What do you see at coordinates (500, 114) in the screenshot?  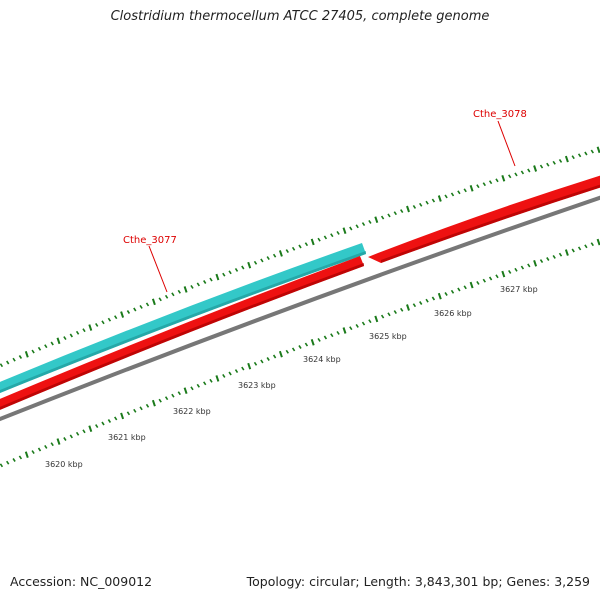 I see `gene-label-cthe-3078: Cthe_3078` at bounding box center [500, 114].